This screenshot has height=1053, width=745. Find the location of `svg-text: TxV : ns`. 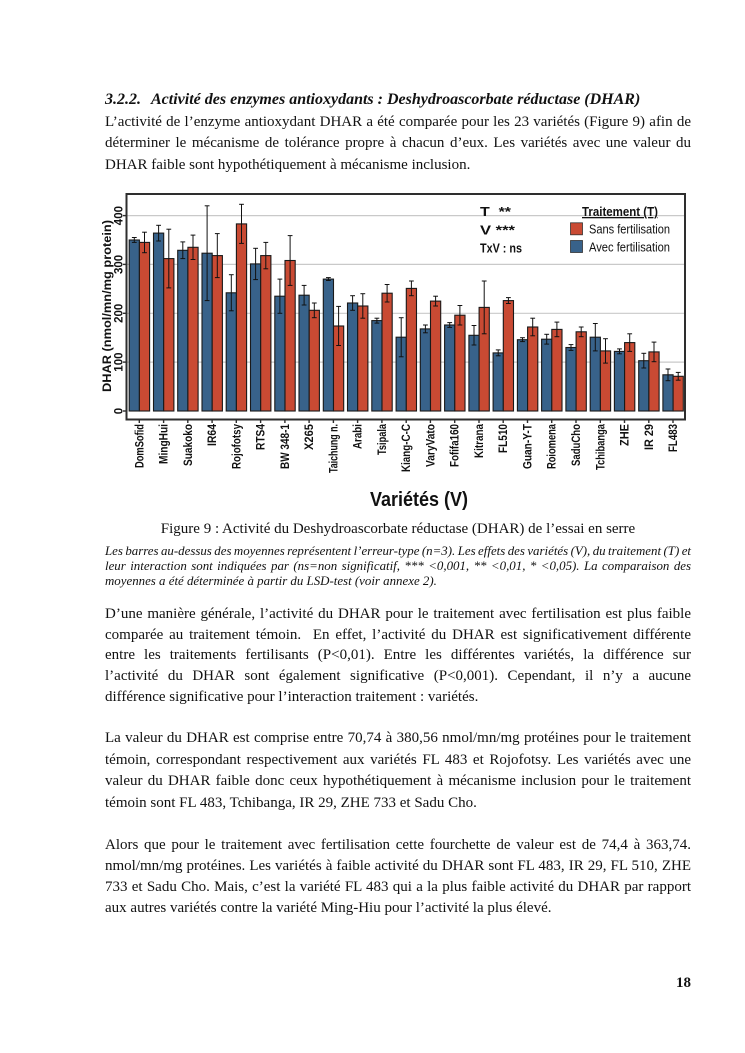

svg-text: TxV : ns is located at coordinates (501, 248).